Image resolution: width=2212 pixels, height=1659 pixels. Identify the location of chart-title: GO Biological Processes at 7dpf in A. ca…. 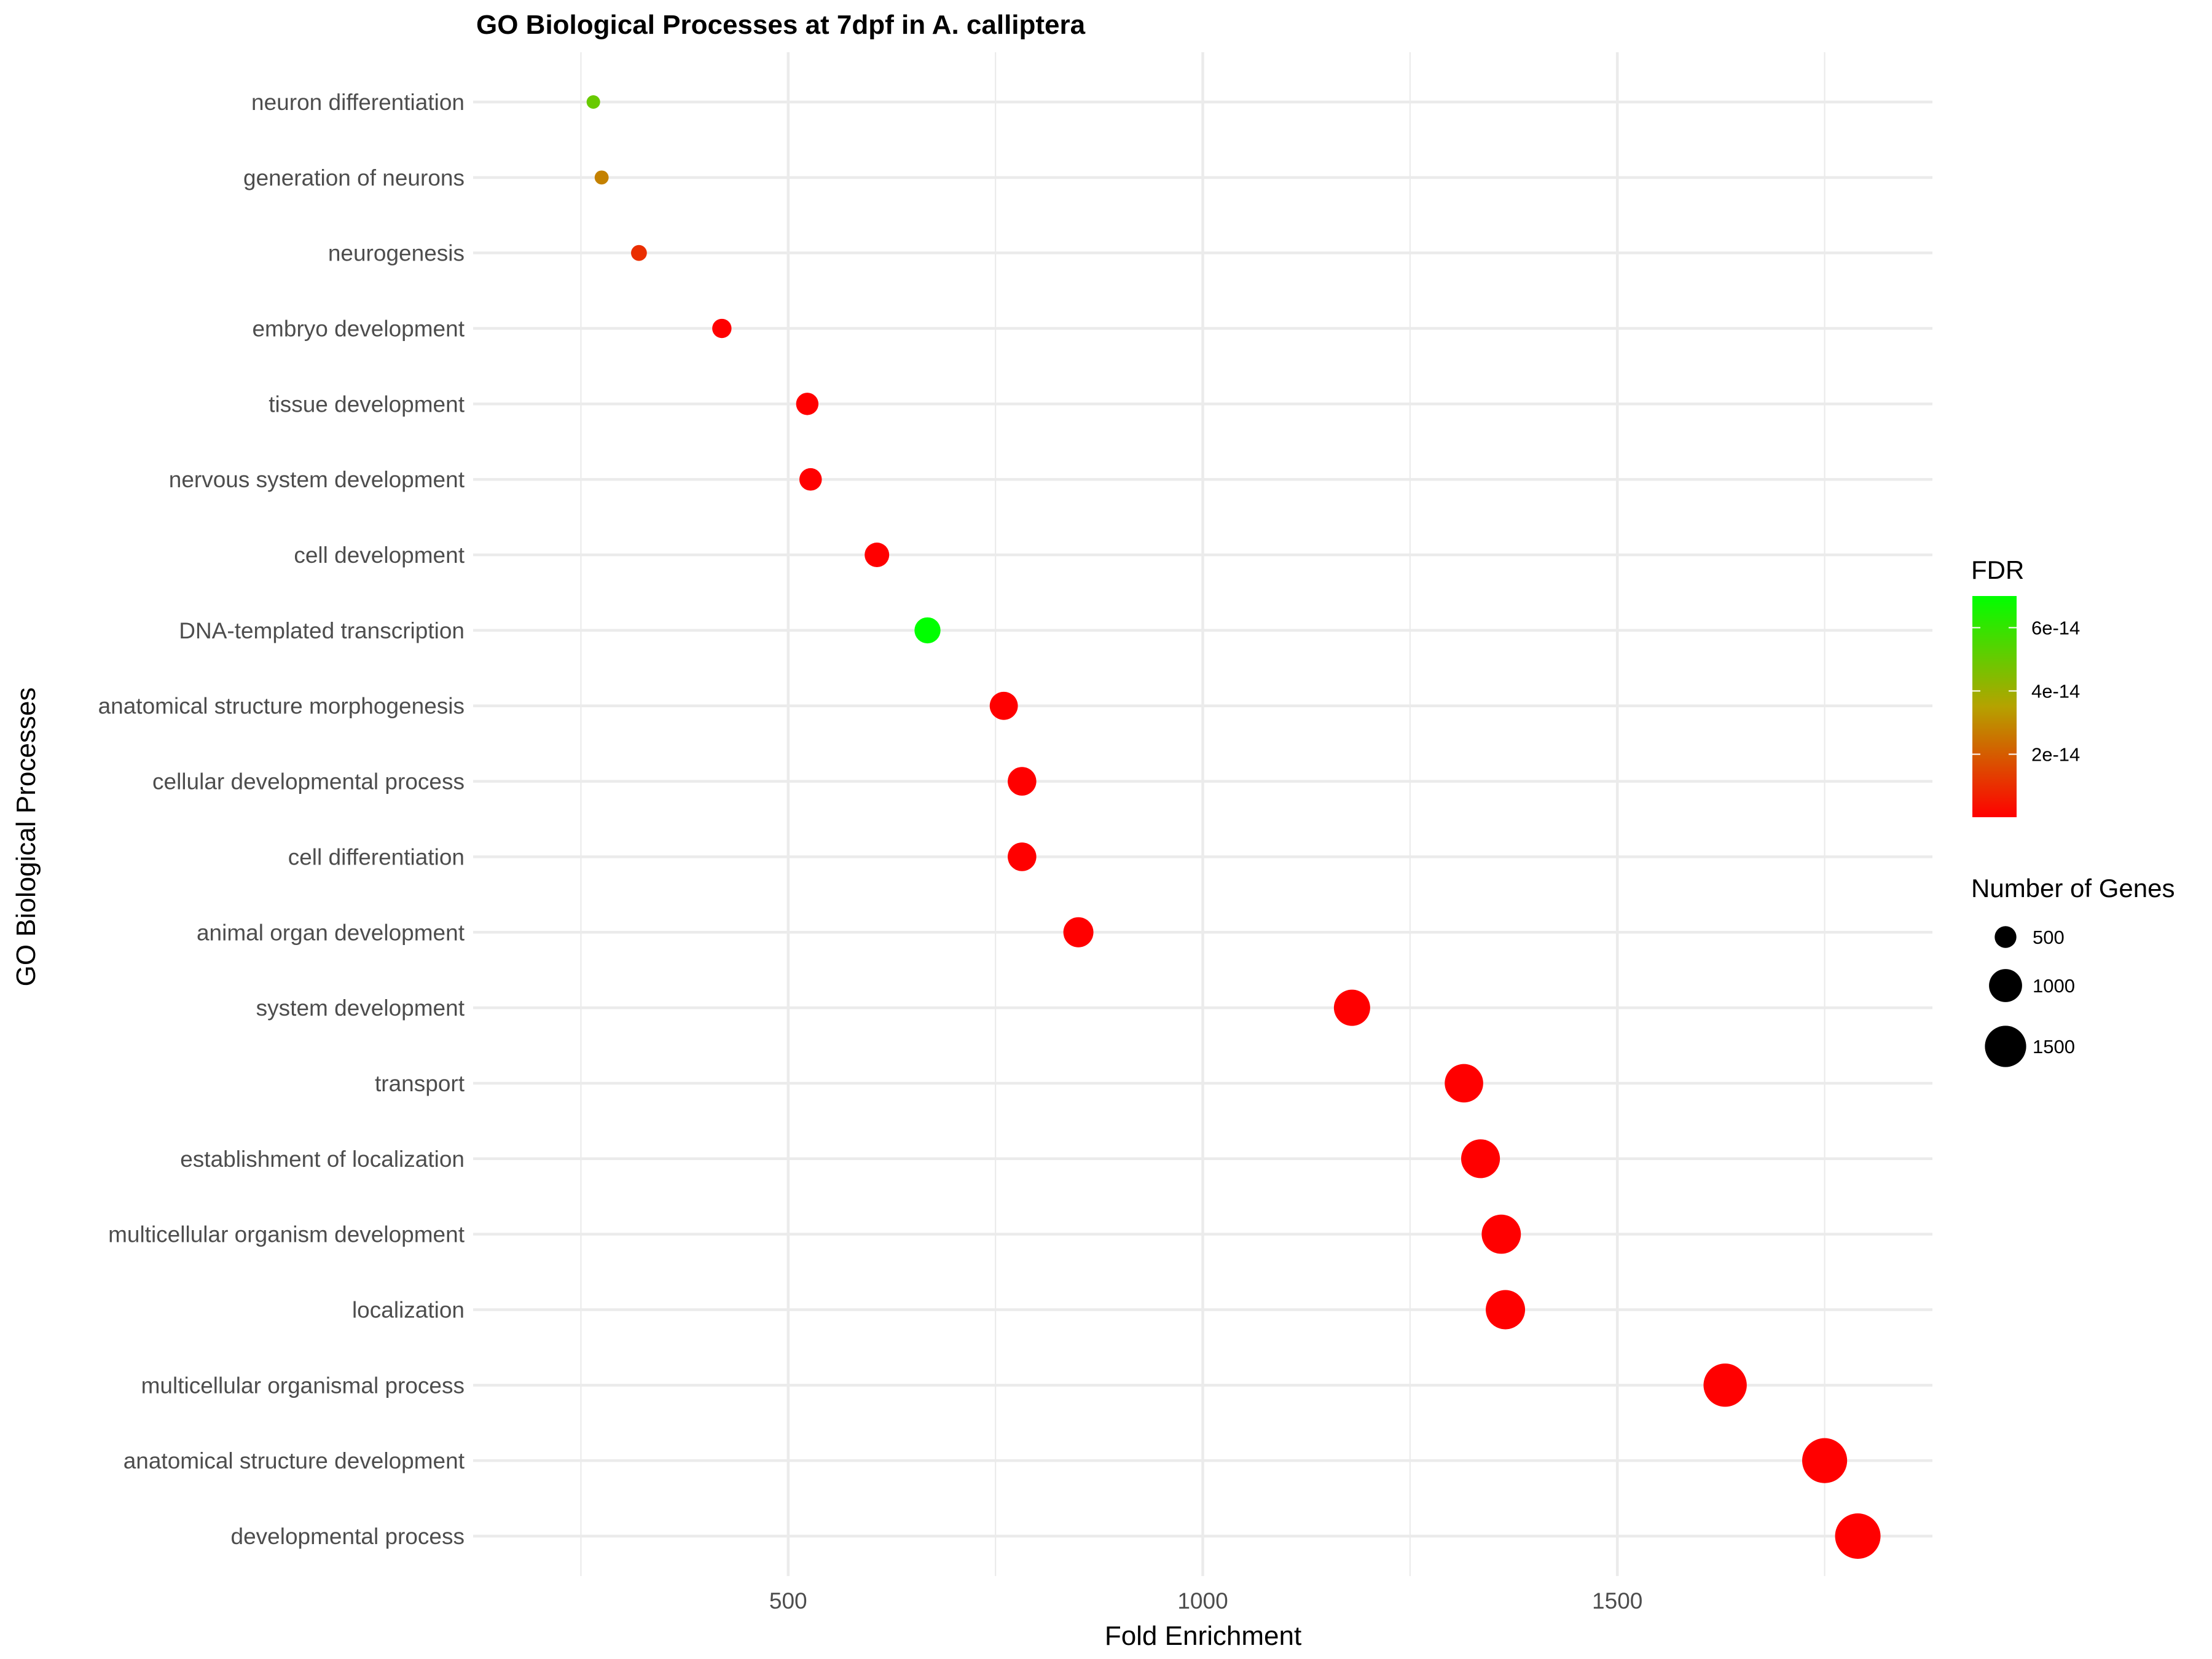
(781, 25).